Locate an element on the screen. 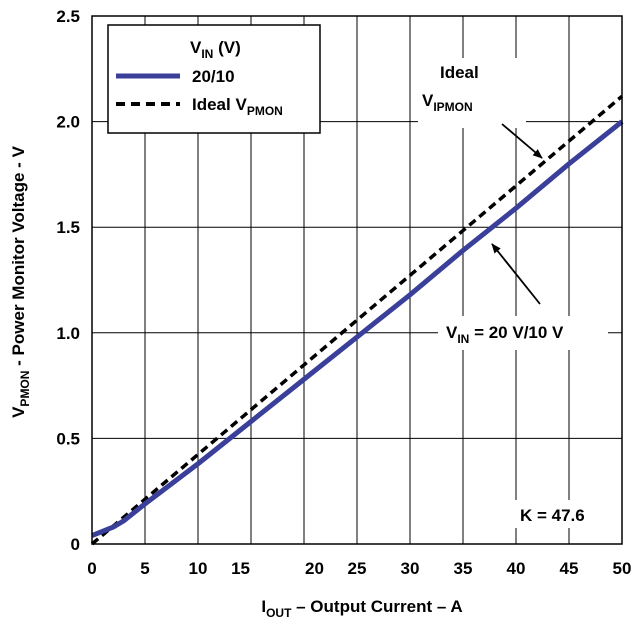  x-tick-label: 5 is located at coordinates (144, 568).